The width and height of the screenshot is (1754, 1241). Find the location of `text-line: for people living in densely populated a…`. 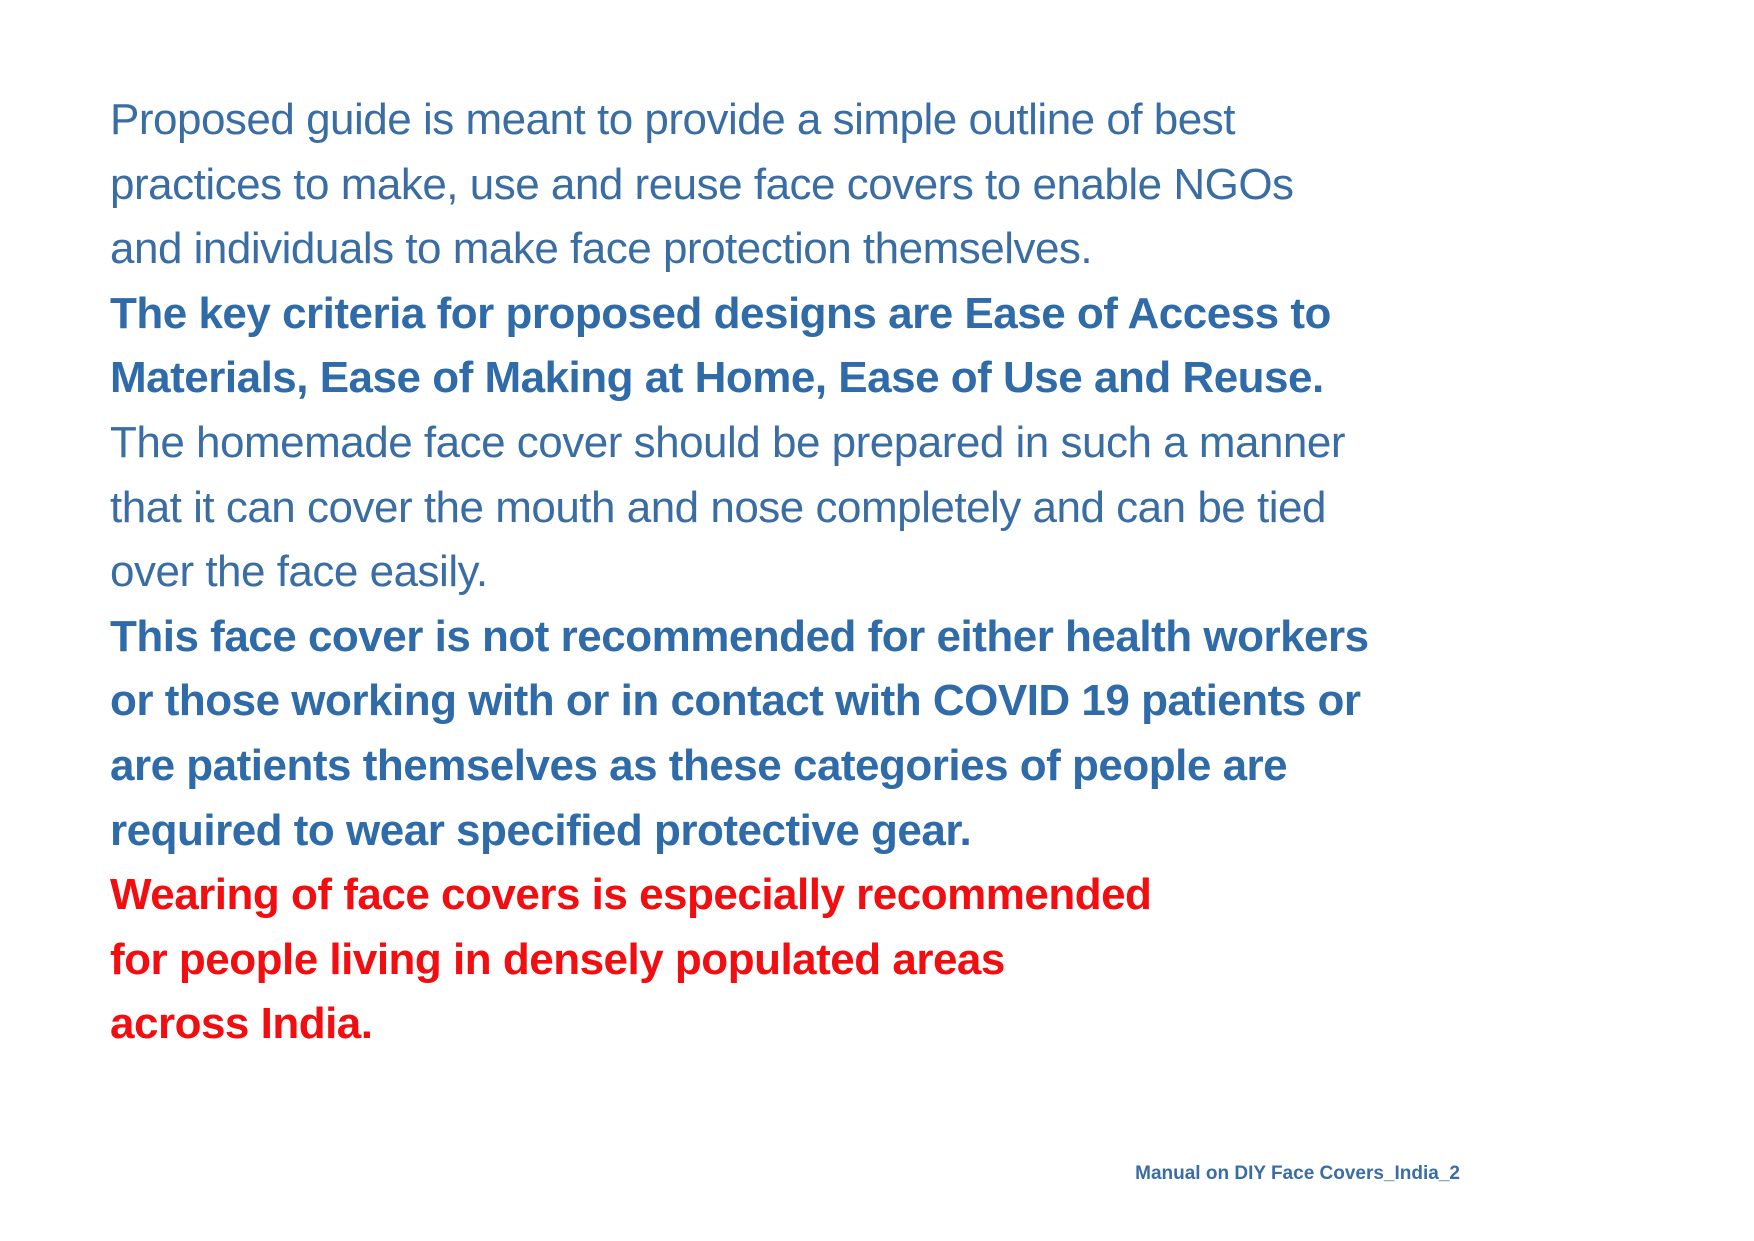

text-line: for people living in densely populated a… is located at coordinates (557, 959).